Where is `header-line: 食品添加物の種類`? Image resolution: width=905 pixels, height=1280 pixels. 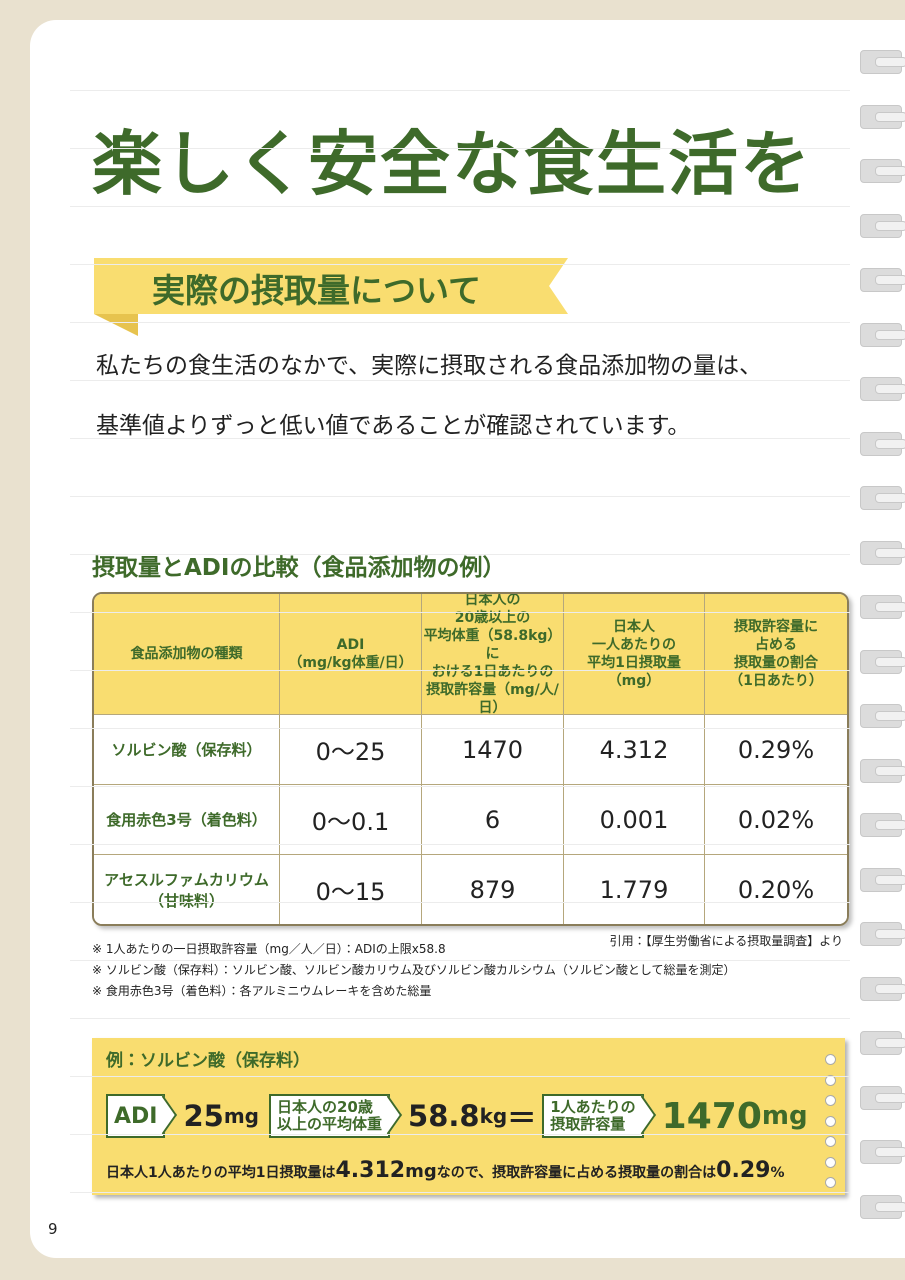
header-line: 食品添加物の種類 is located at coordinates (186, 654).